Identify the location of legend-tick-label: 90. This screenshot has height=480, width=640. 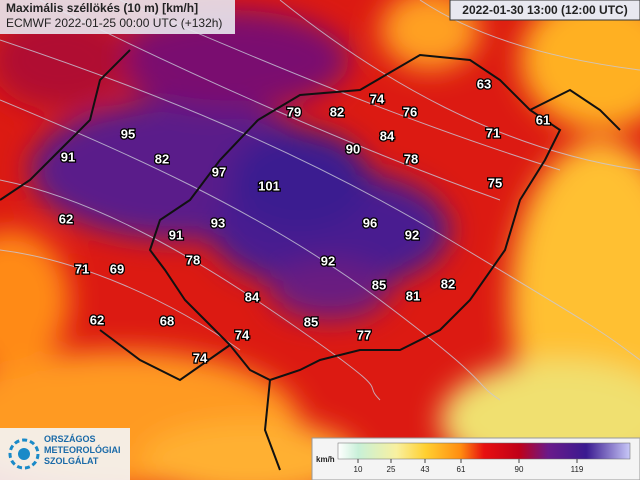
(519, 469).